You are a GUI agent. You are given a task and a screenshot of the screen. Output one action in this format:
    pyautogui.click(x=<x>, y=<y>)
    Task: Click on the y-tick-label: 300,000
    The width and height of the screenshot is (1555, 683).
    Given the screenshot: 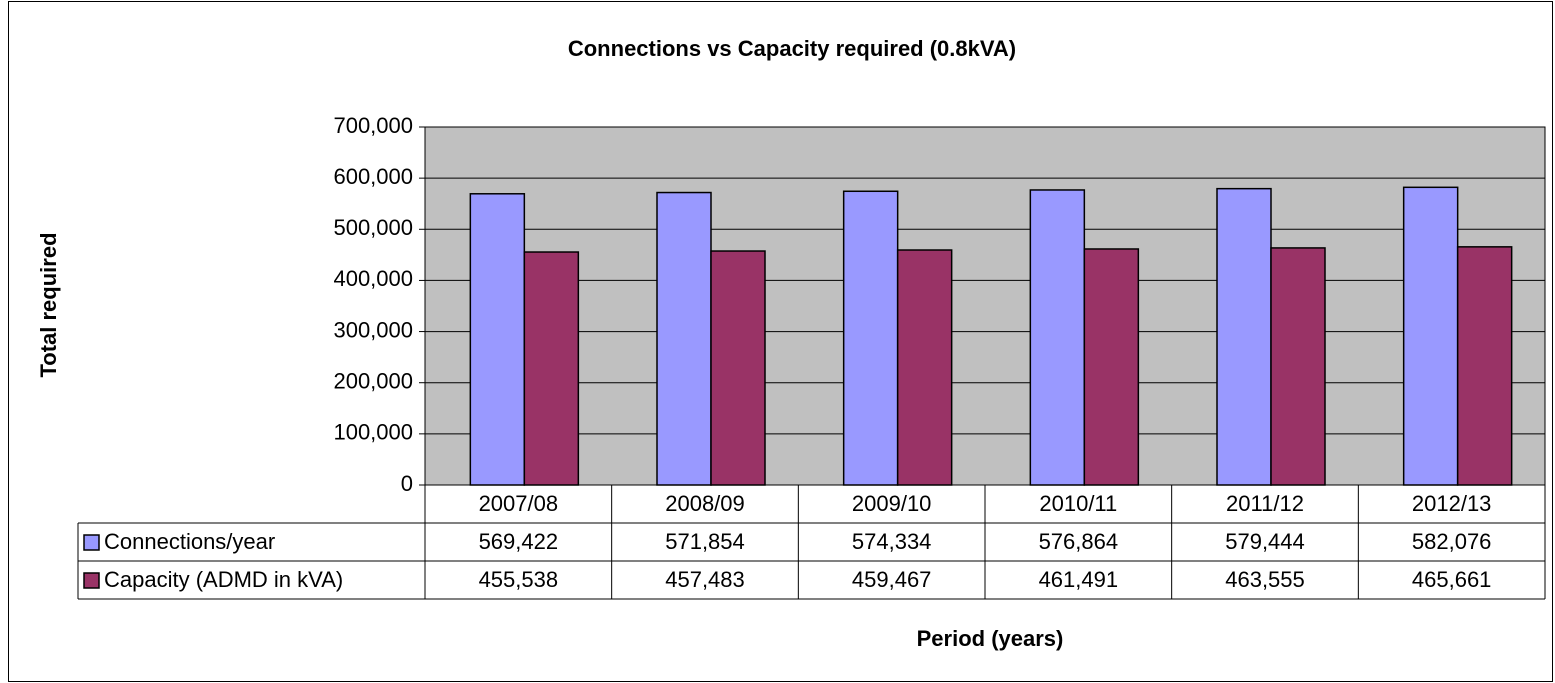 What is the action you would take?
    pyautogui.click(x=373, y=329)
    